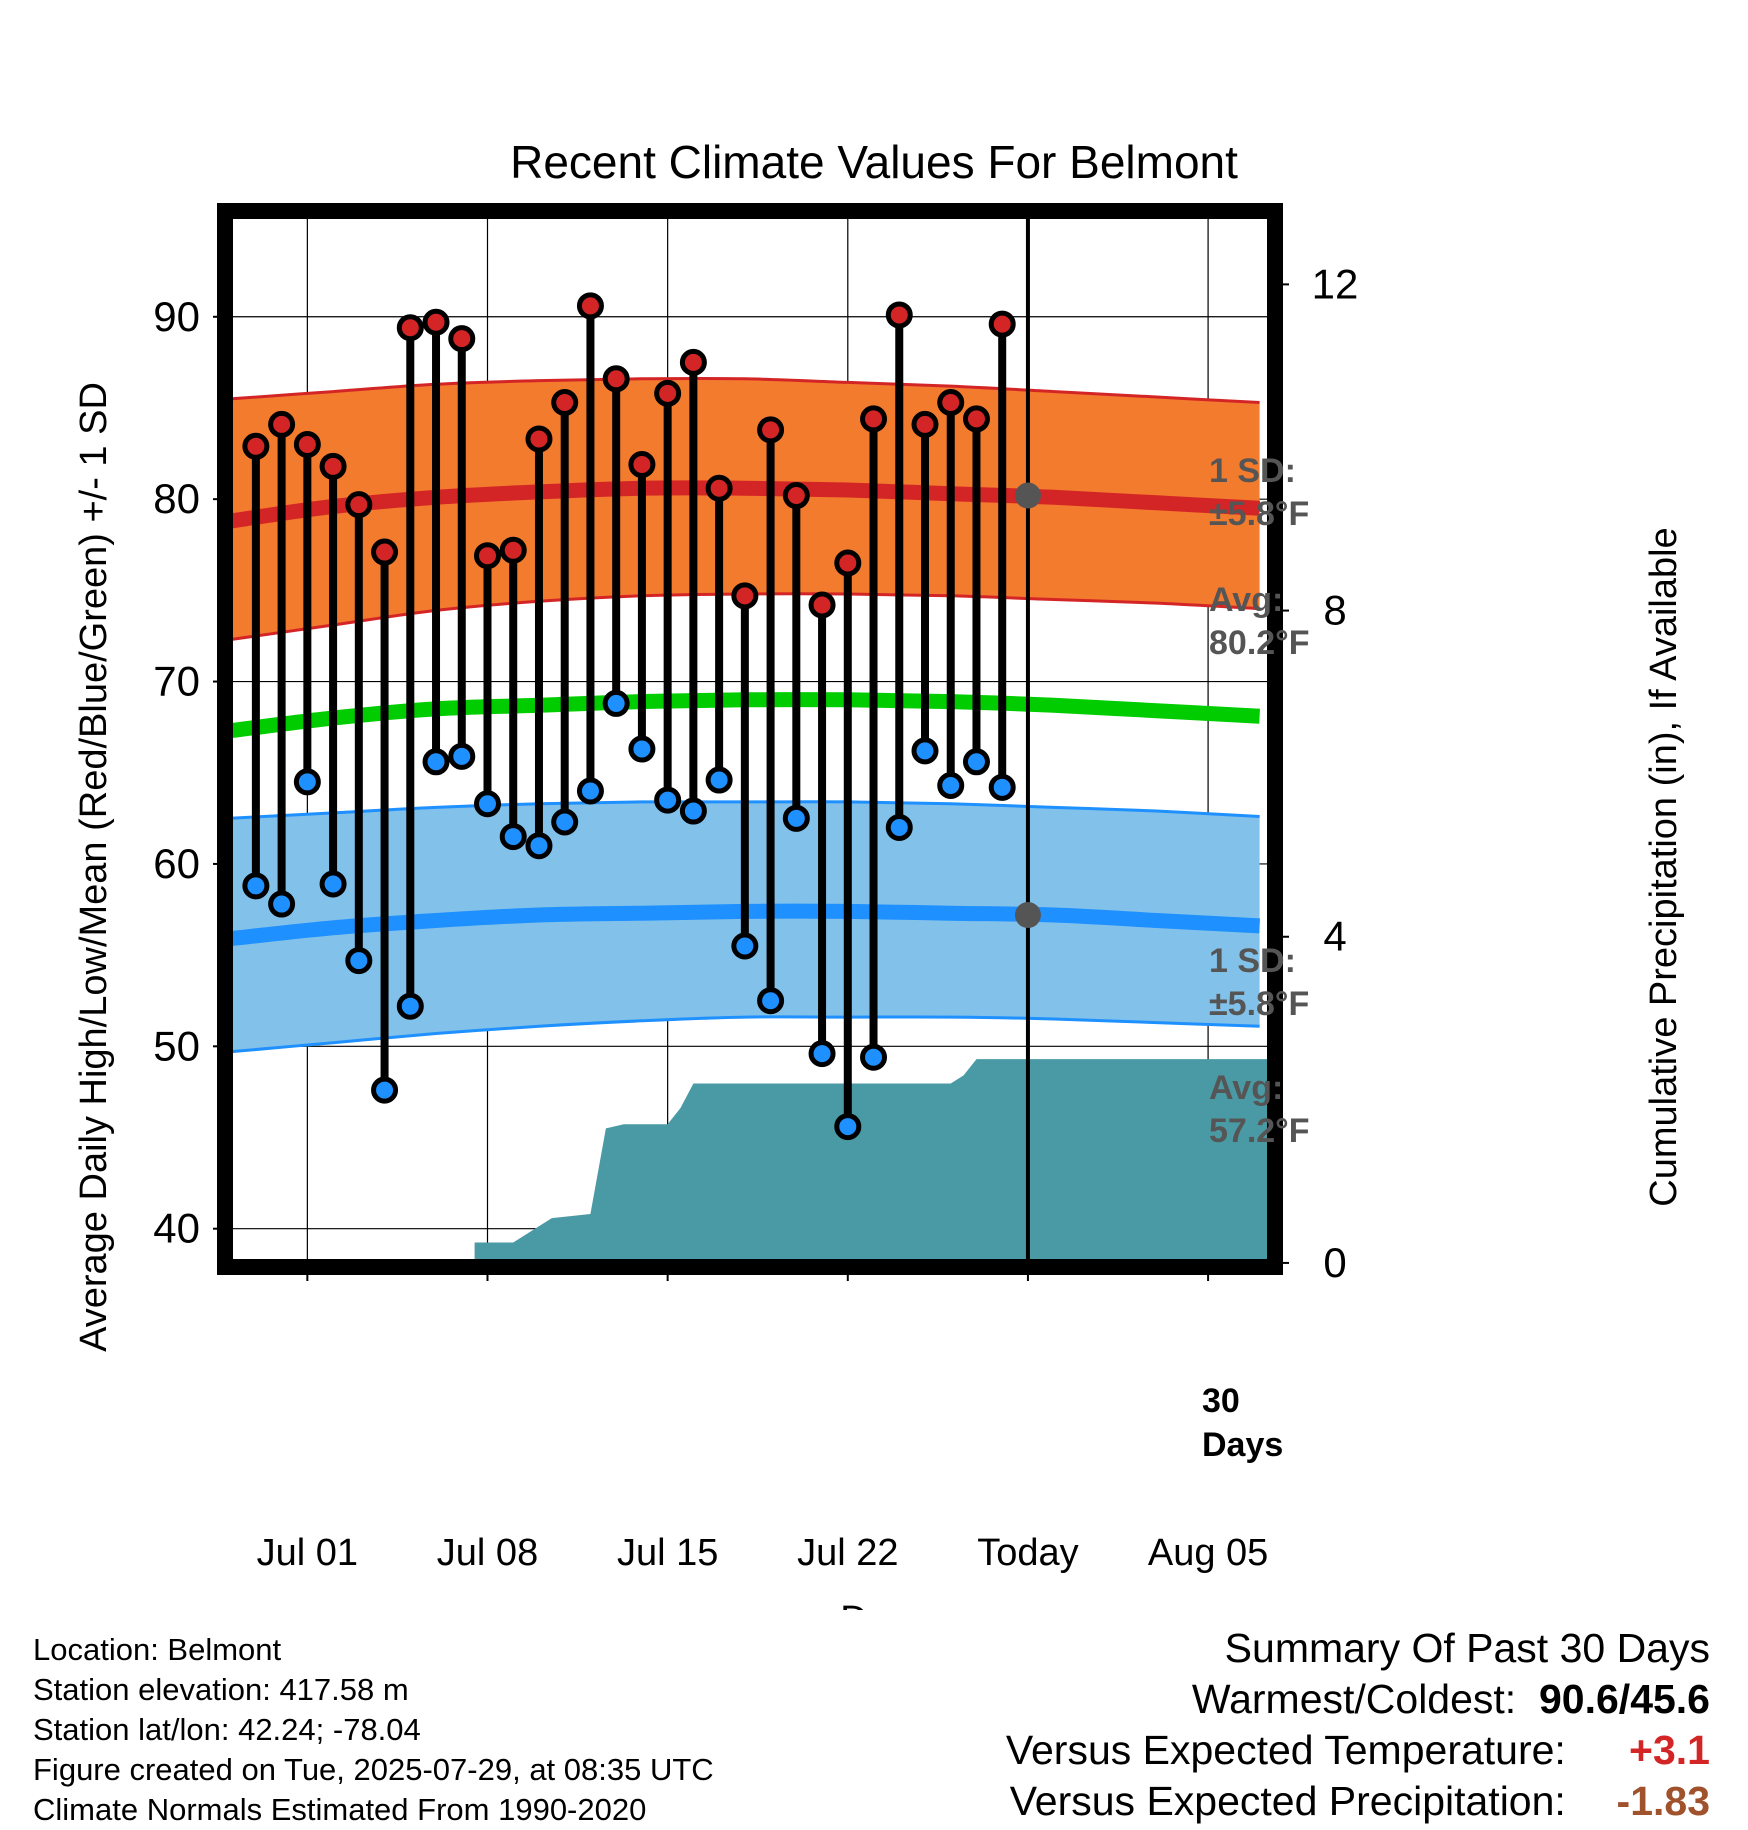  I want to click on precip-row: Versus Expected Precipitation: -1.83, so click(1358, 1801).